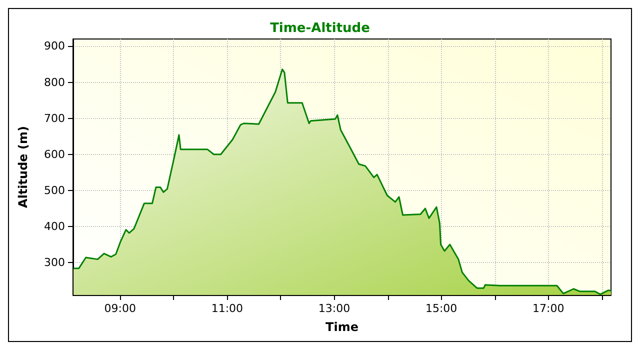 This screenshot has width=640, height=350. What do you see at coordinates (334, 308) in the screenshot?
I see `x-tick-label: 13:00` at bounding box center [334, 308].